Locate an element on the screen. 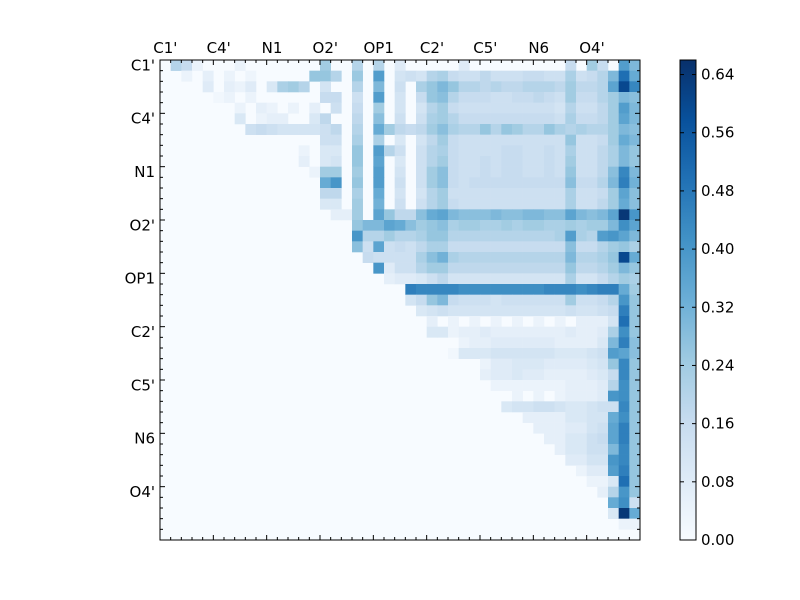  colorbar-tick-label: 0.56 is located at coordinates (717, 133).